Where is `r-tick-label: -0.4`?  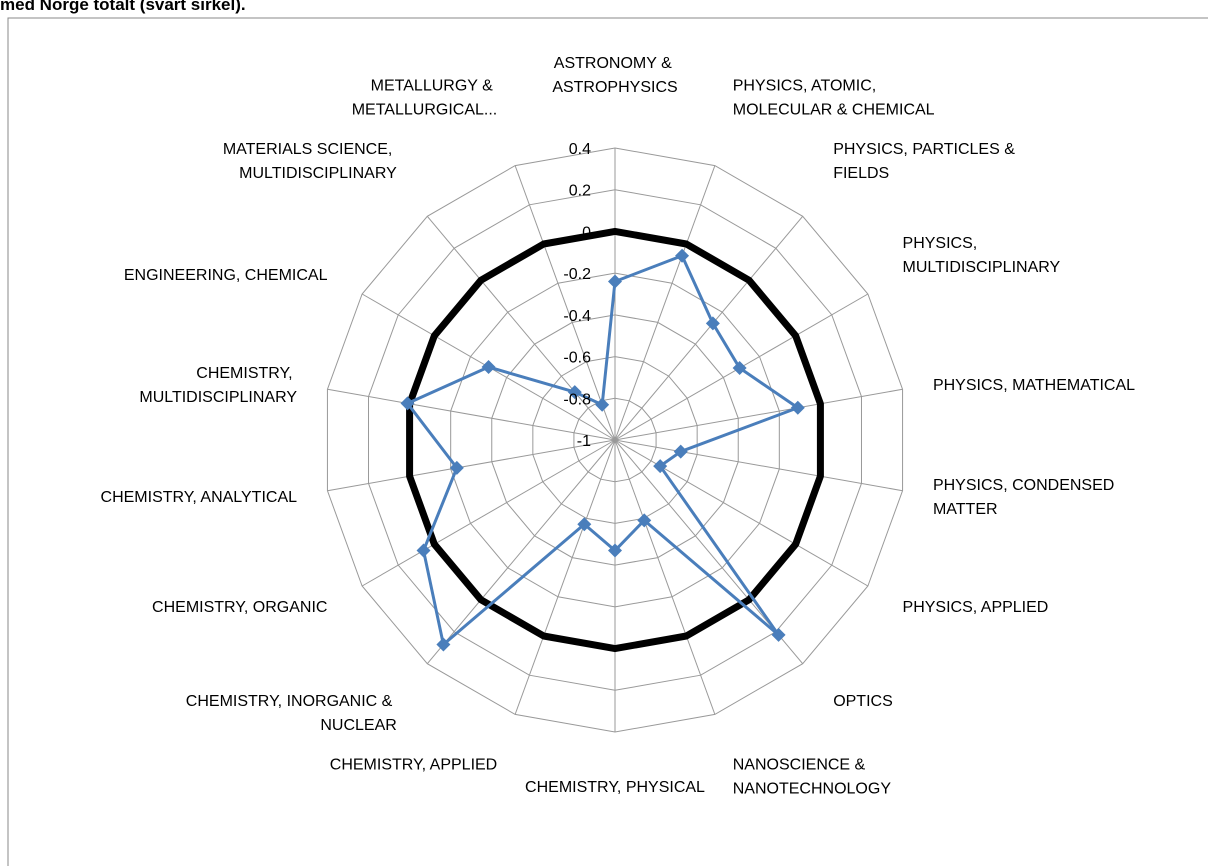 r-tick-label: -0.4 is located at coordinates (577, 316).